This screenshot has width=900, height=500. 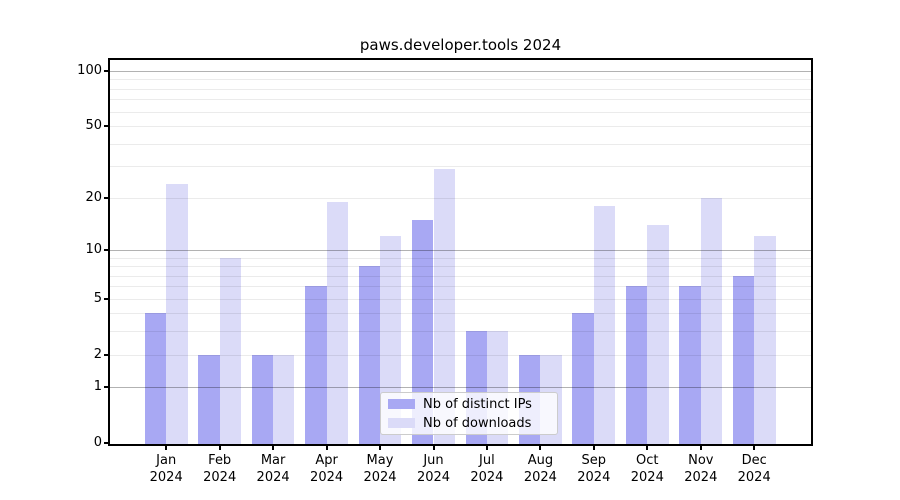 What do you see at coordinates (97, 443) in the screenshot?
I see `y-tick-label-0: 0` at bounding box center [97, 443].